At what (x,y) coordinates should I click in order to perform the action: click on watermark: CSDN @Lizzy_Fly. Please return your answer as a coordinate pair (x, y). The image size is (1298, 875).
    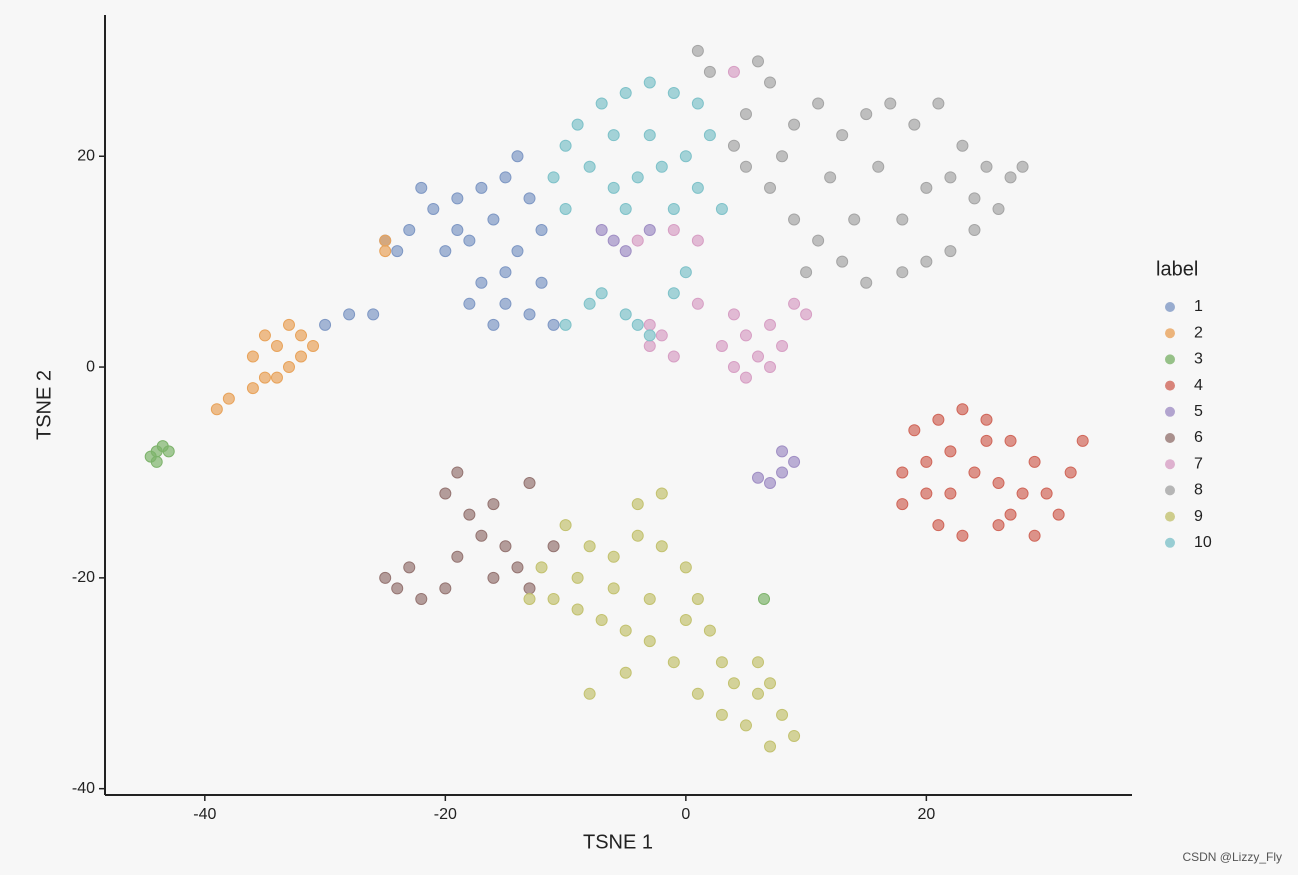
    Looking at the image, I should click on (1232, 857).